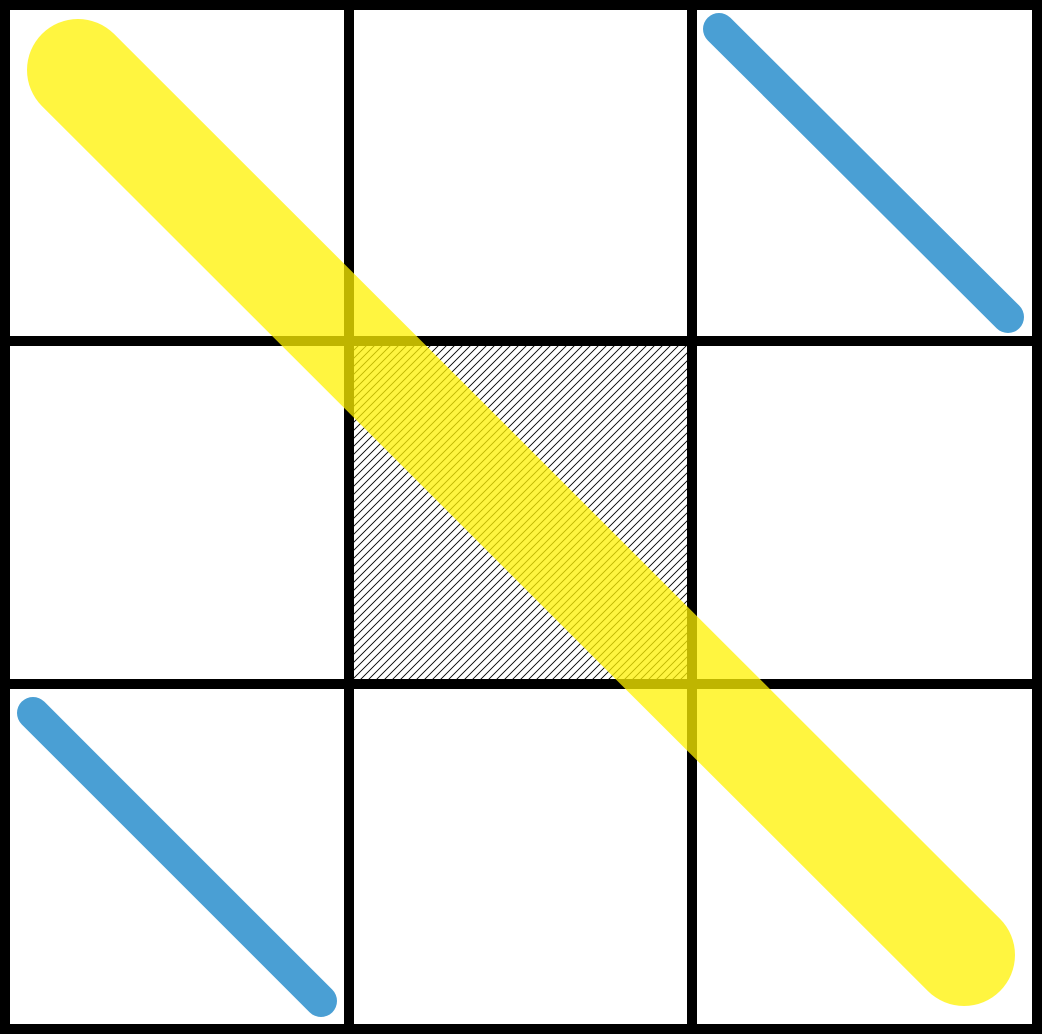  What do you see at coordinates (177, 857) in the screenshot?
I see `blue-diagonal-stroke-bottom-left` at bounding box center [177, 857].